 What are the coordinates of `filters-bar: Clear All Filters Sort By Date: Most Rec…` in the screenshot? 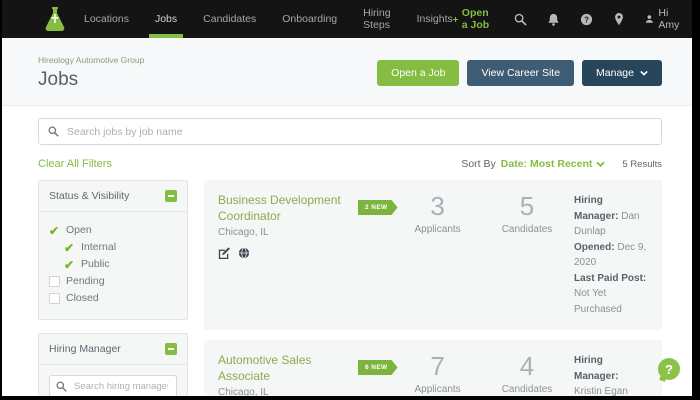 It's located at (350, 164).